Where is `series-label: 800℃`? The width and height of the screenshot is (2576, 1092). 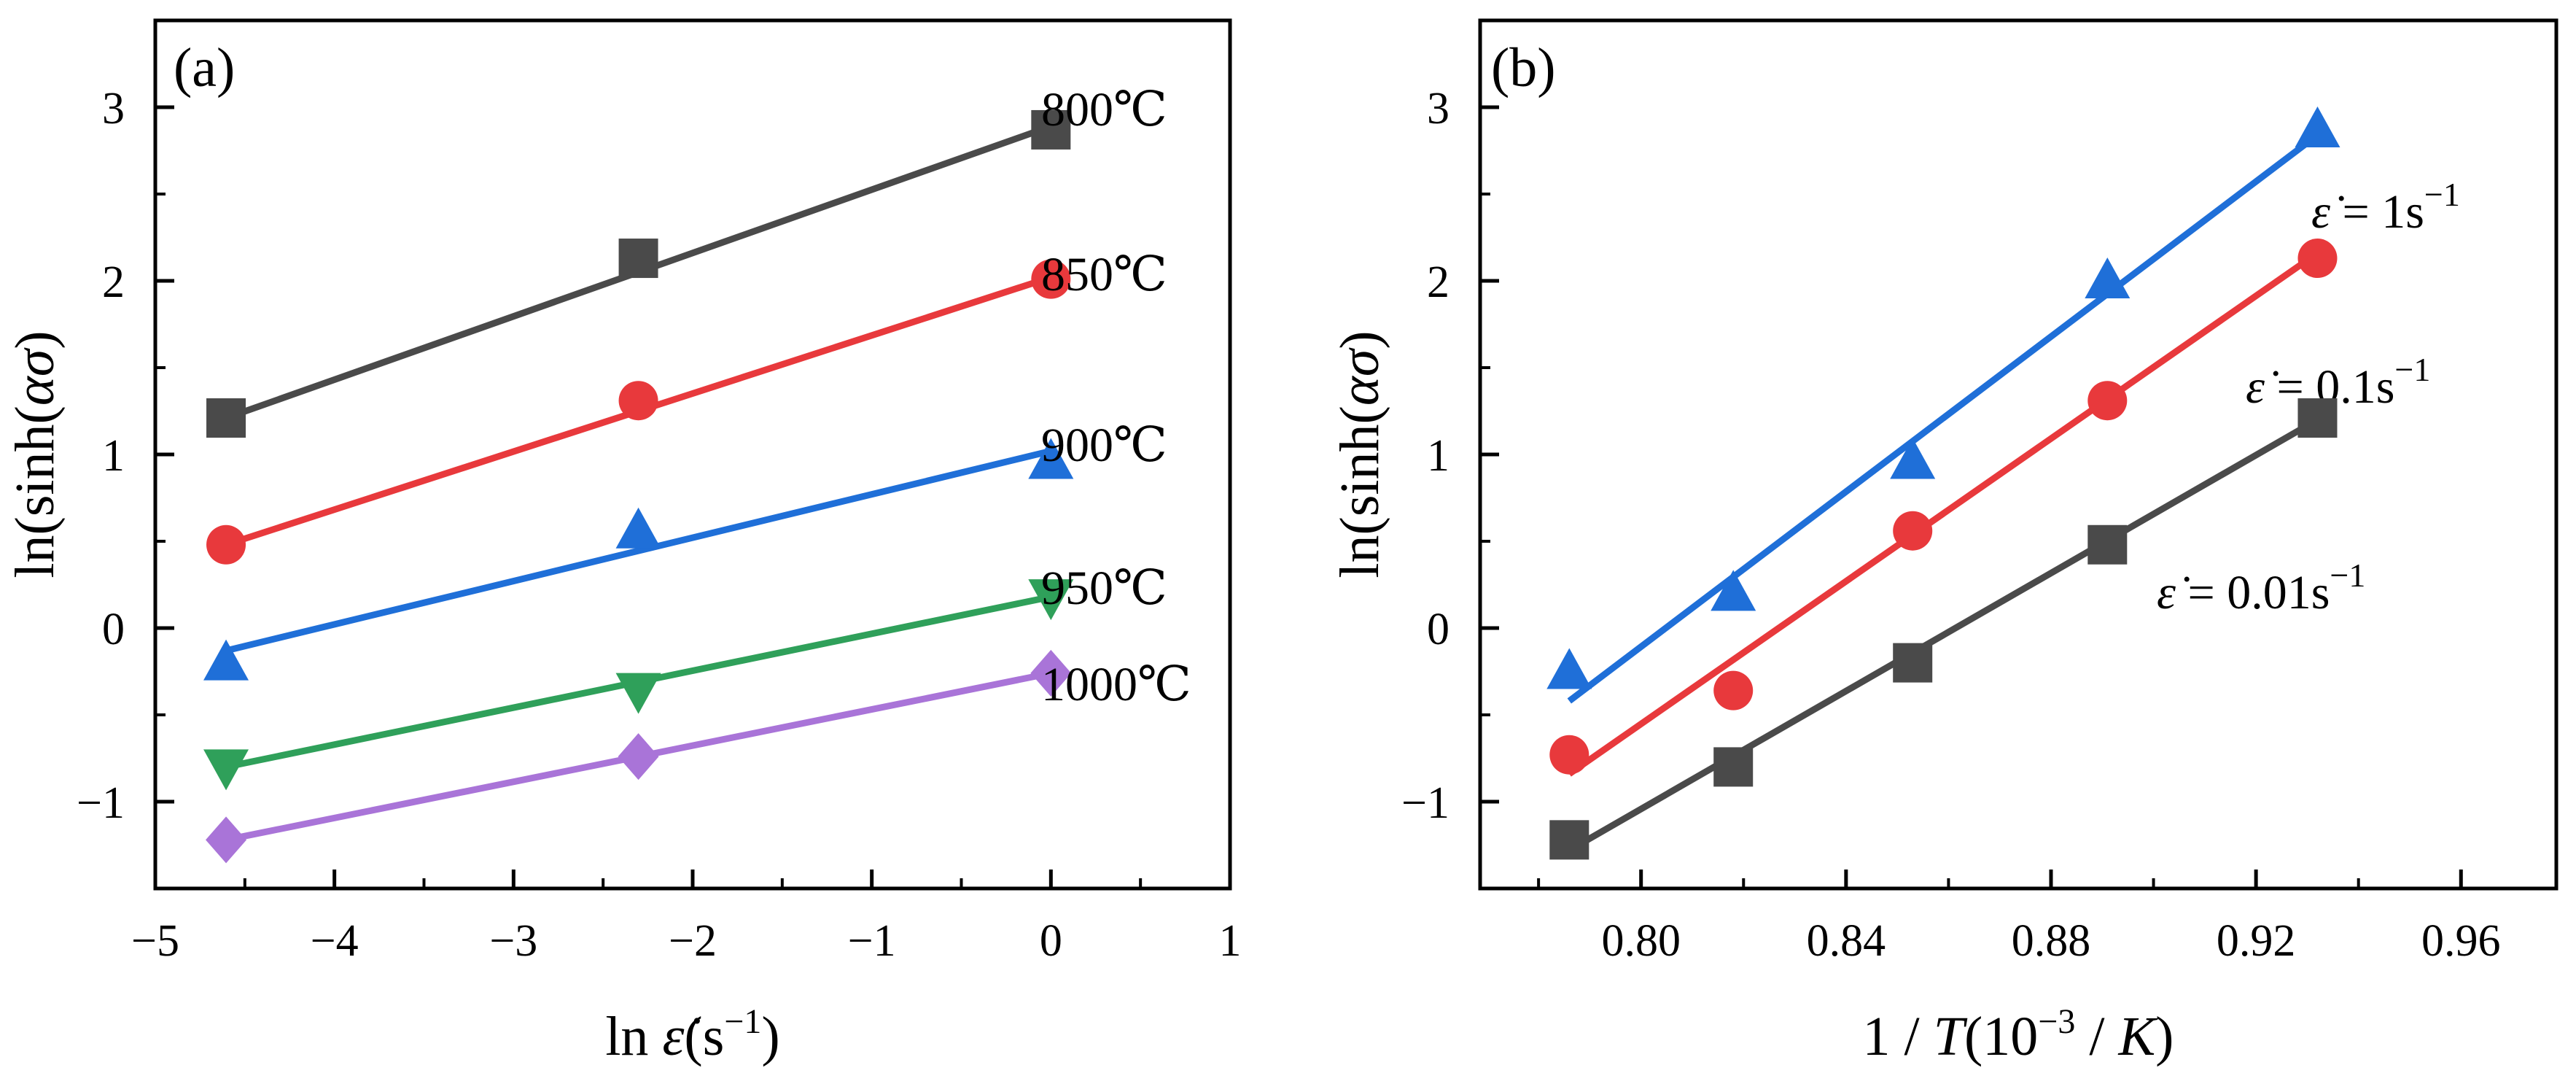
series-label: 800℃ is located at coordinates (1104, 109).